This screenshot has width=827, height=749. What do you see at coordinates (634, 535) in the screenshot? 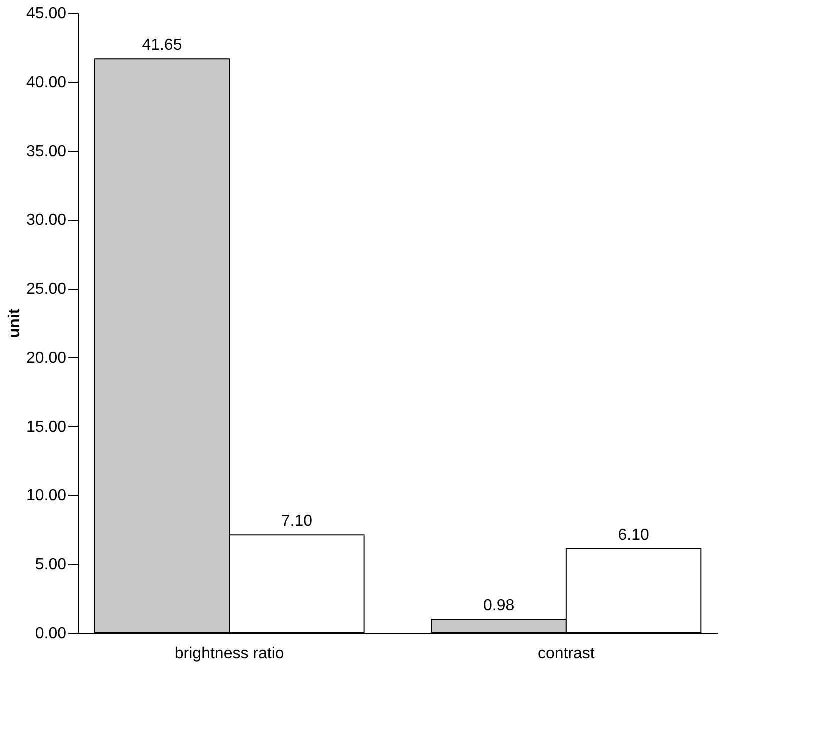
I see `data-label: 6.10` at bounding box center [634, 535].